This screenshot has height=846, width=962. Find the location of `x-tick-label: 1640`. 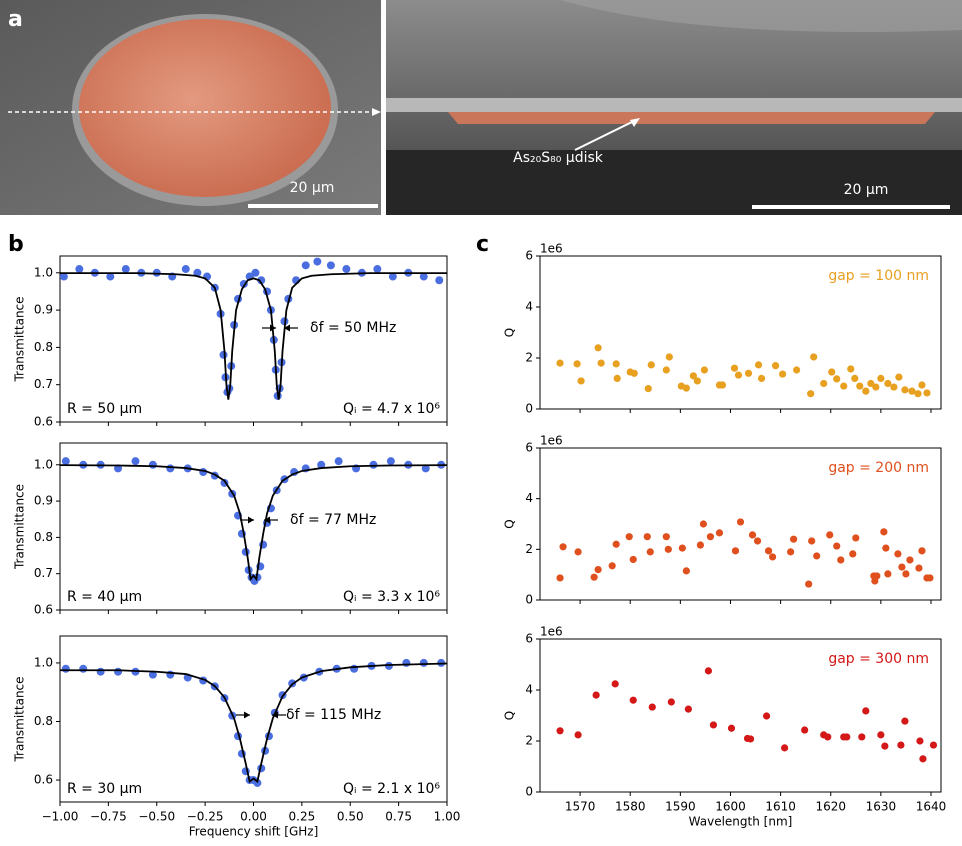

x-tick-label: 1640 is located at coordinates (931, 807).